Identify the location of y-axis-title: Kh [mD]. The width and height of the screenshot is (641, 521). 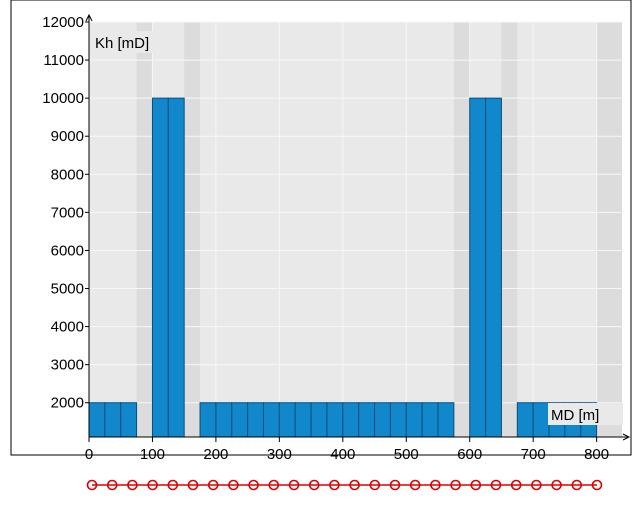
(122, 43).